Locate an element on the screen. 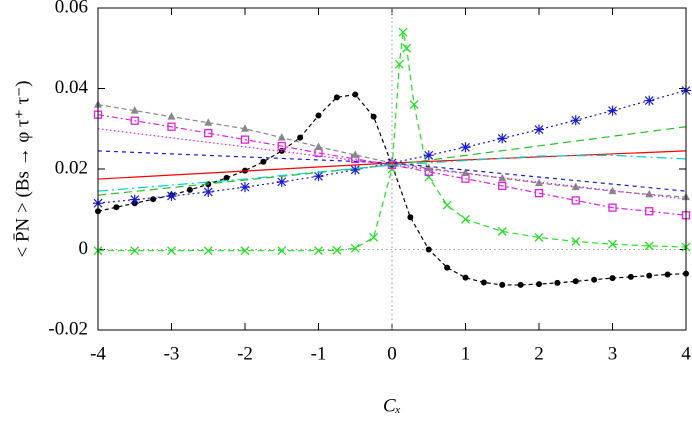 This screenshot has width=692, height=422. y-tick-label: 0.06 is located at coordinates (71, 8).